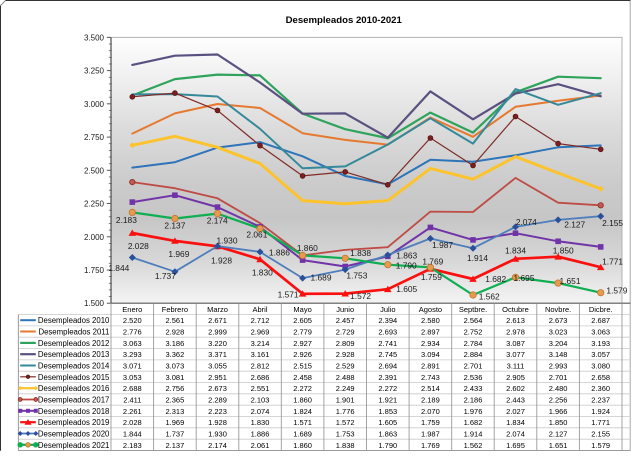 The height and width of the screenshot is (473, 640). Describe the element at coordinates (73, 332) in the screenshot. I see `svg-text: Desempleados 2011` at that location.